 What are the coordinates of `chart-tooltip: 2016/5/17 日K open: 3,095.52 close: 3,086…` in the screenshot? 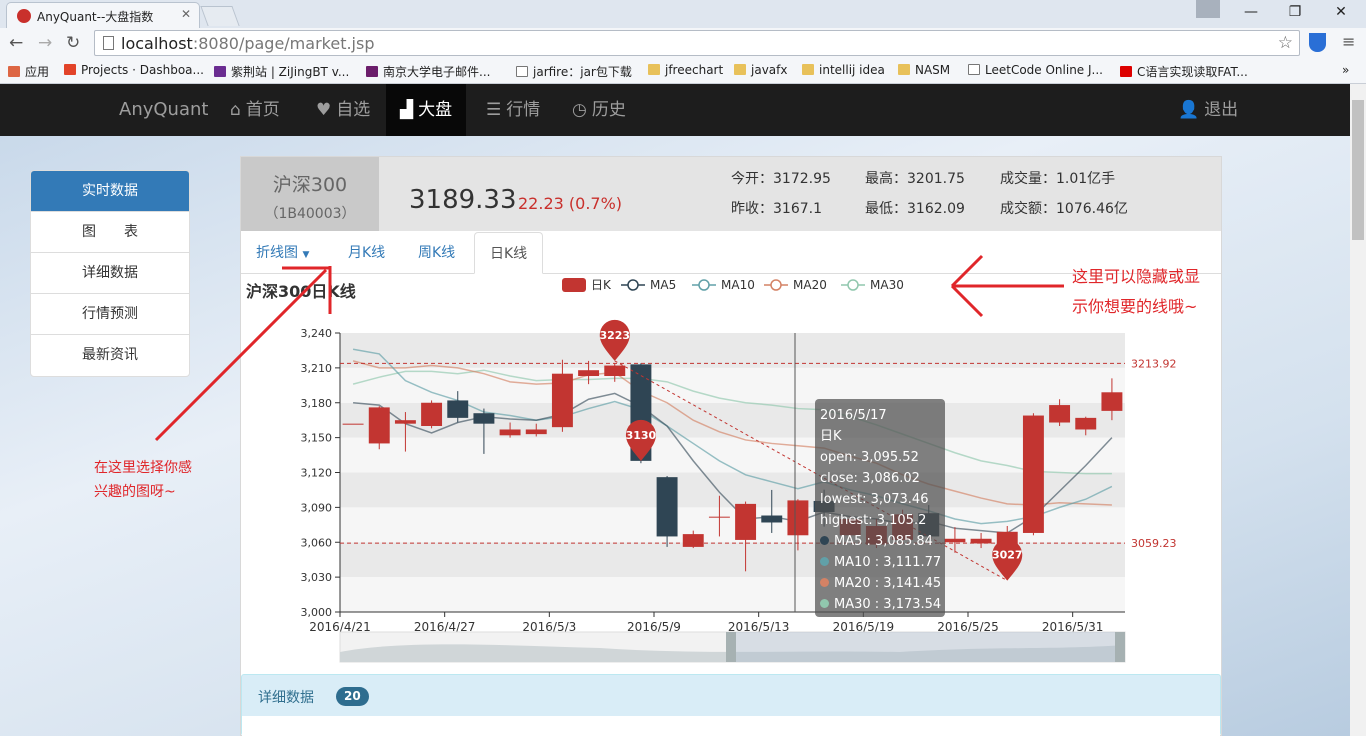 It's located at (880, 508).